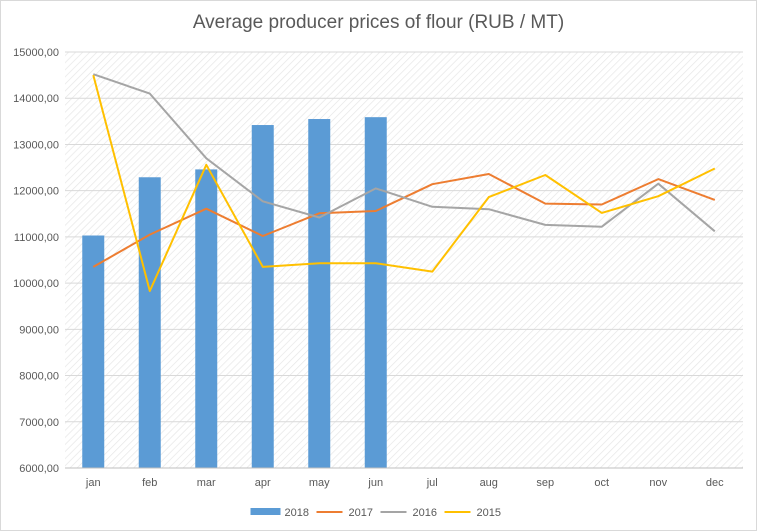 This screenshot has height=531, width=757. I want to click on y-tick-label: 14000,00, so click(36, 99).